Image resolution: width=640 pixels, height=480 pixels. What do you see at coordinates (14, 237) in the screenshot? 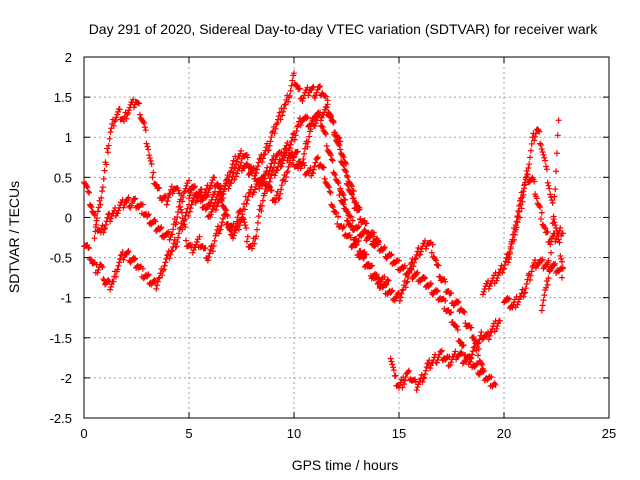
I see `y-axis-label: SDTVAR / TECUs` at bounding box center [14, 237].